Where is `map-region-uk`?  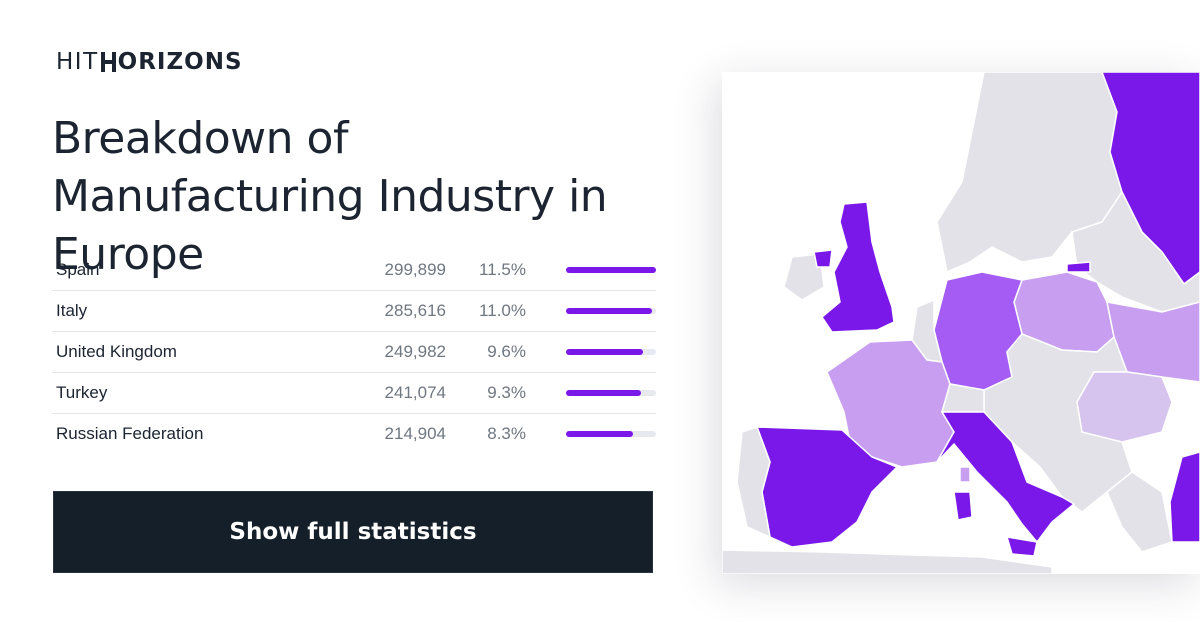
map-region-uk is located at coordinates (858, 267).